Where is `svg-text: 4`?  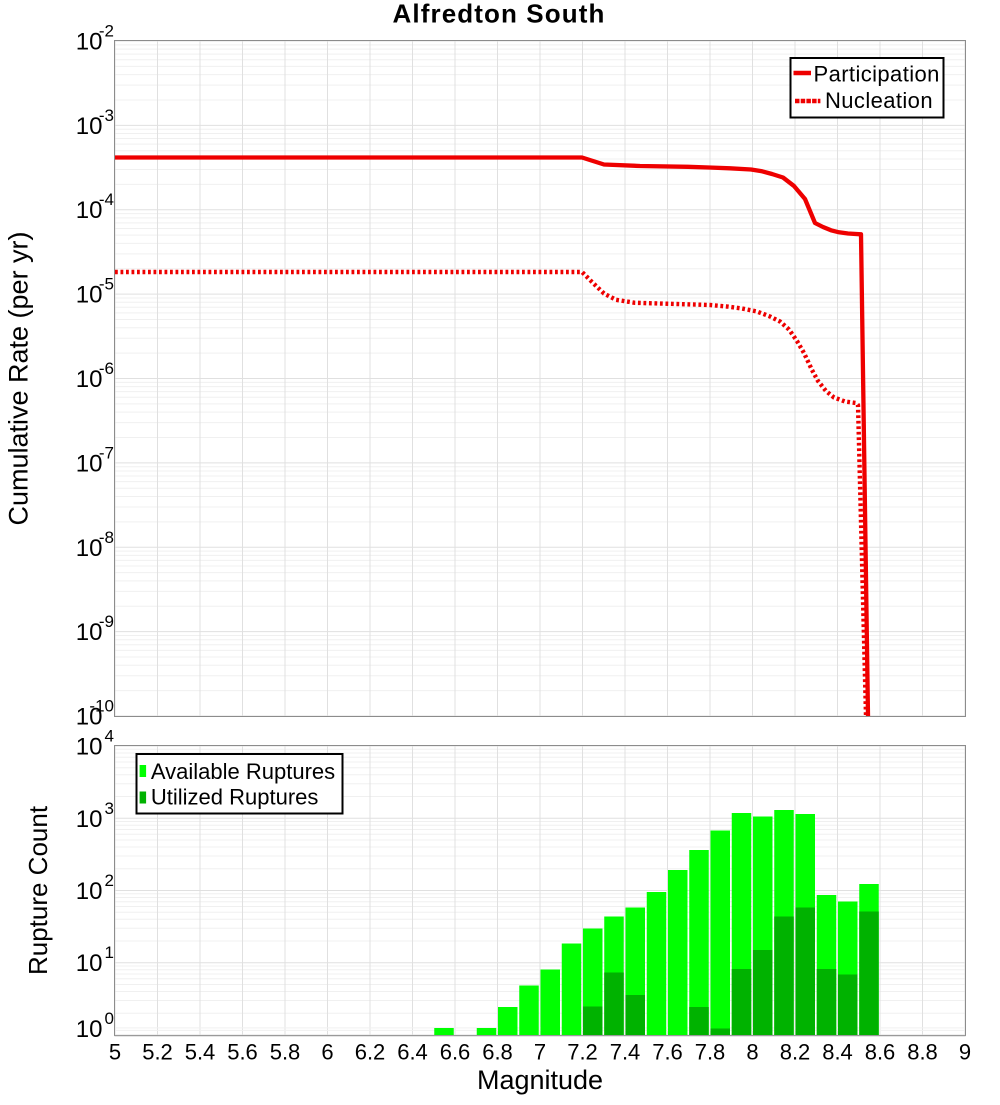
svg-text: 4 is located at coordinates (109, 736).